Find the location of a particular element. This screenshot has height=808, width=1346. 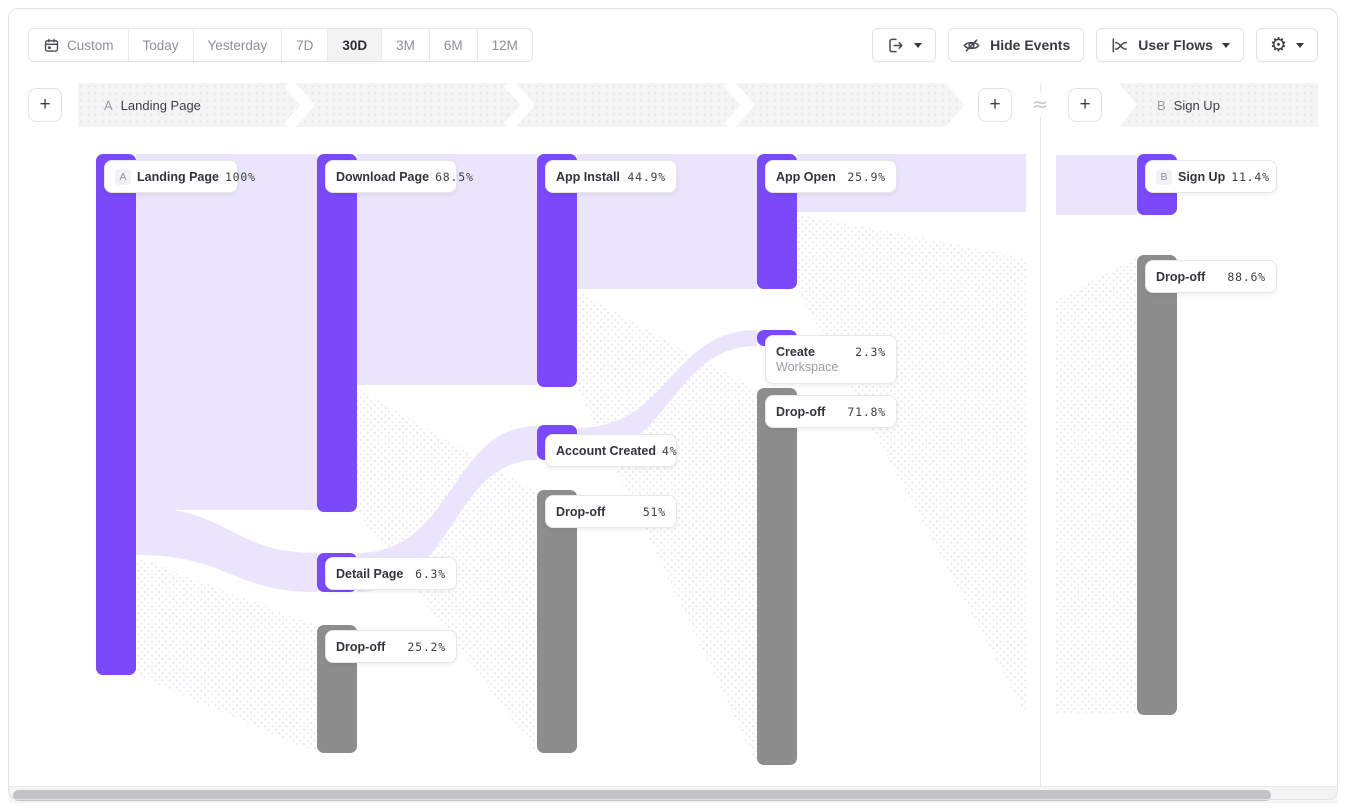

node-bar-drop-off-b is located at coordinates (1157, 485).